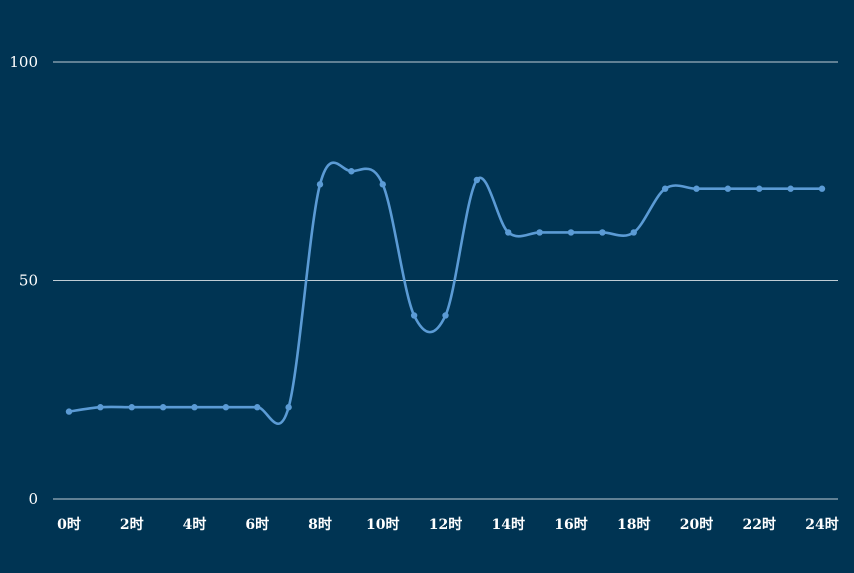  I want to click on y-axis-ticks: 0 50 100, so click(23, 280).